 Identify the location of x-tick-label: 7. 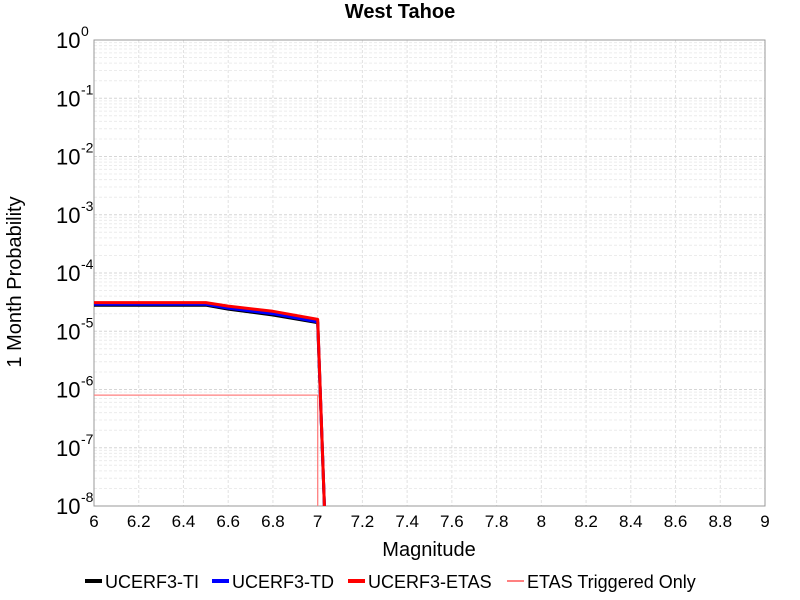
(317, 521).